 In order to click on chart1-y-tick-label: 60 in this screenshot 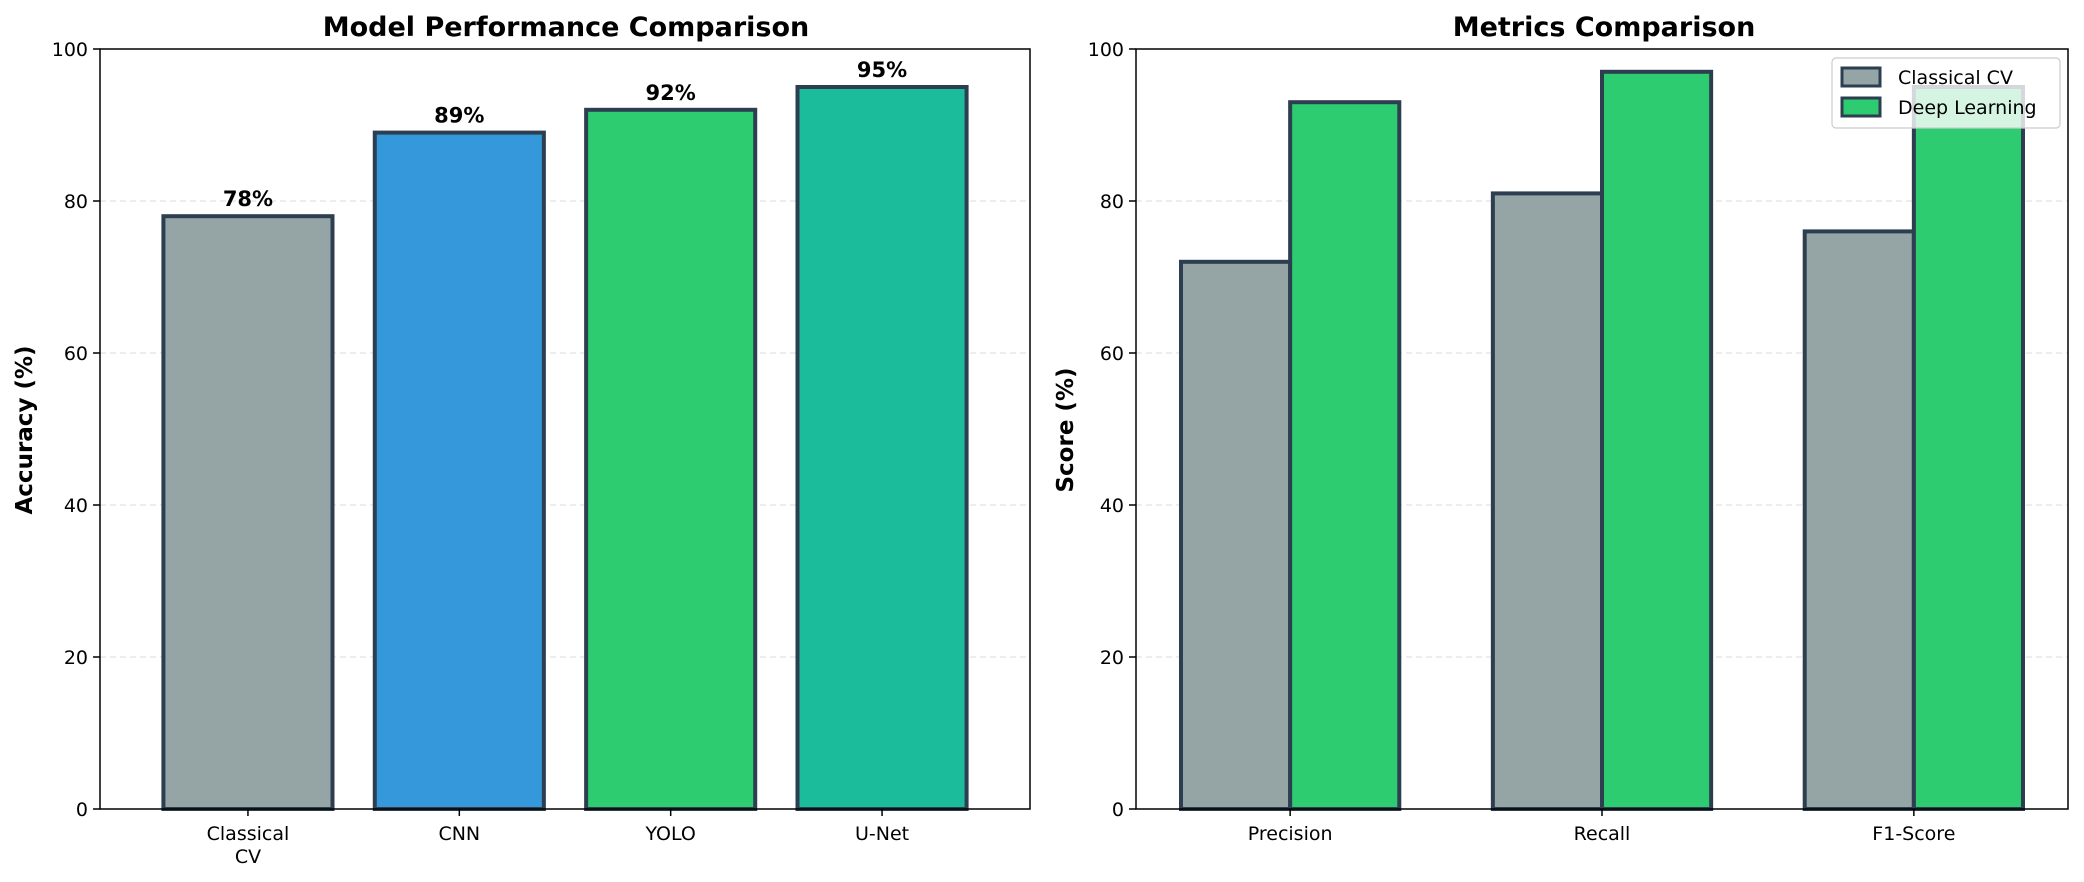, I will do `click(76, 354)`.